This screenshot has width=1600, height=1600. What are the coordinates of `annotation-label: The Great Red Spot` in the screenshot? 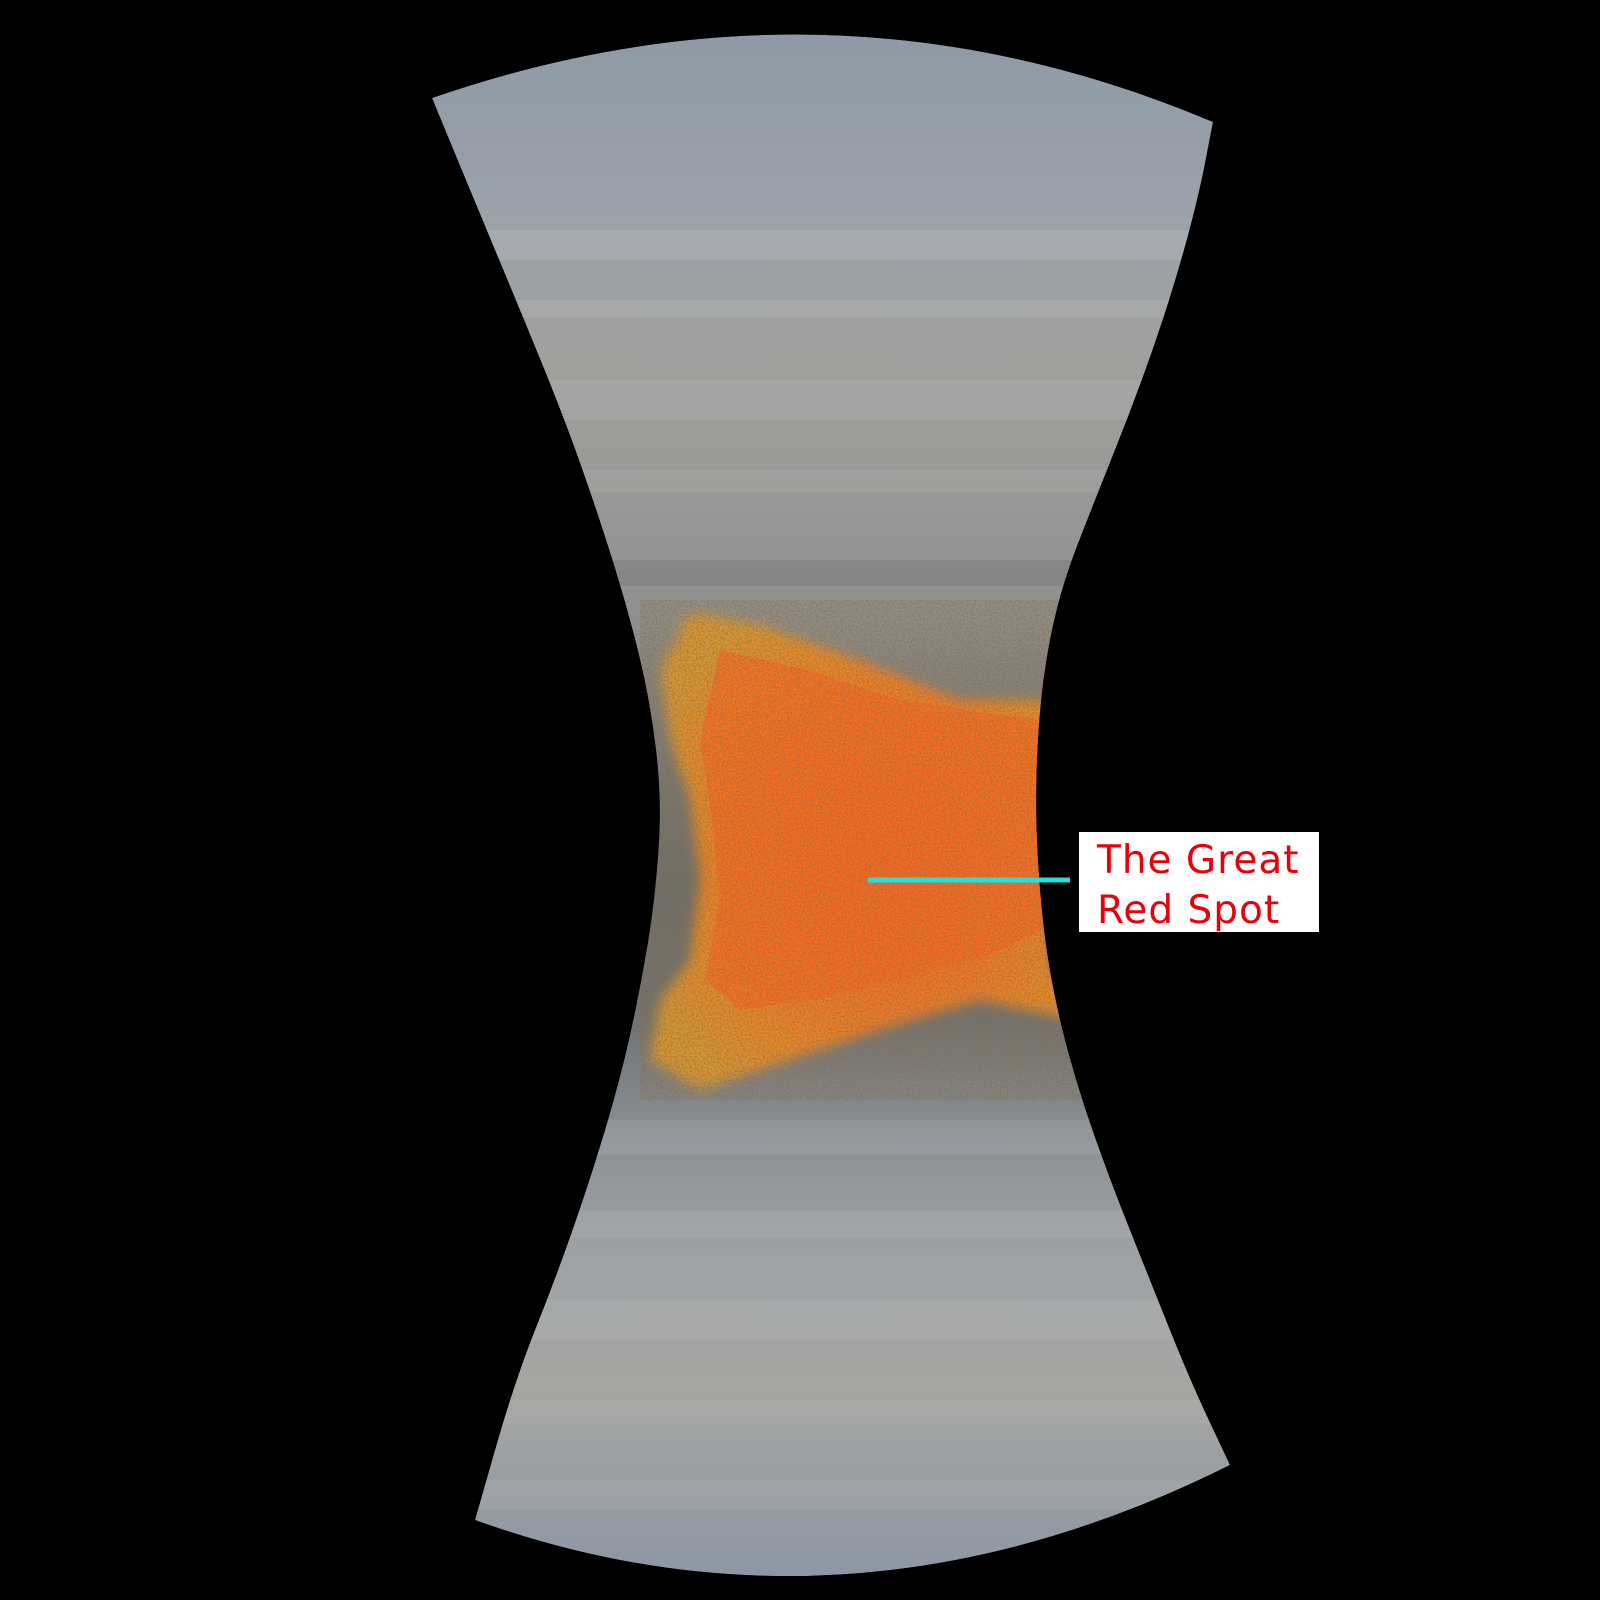 It's located at (1199, 882).